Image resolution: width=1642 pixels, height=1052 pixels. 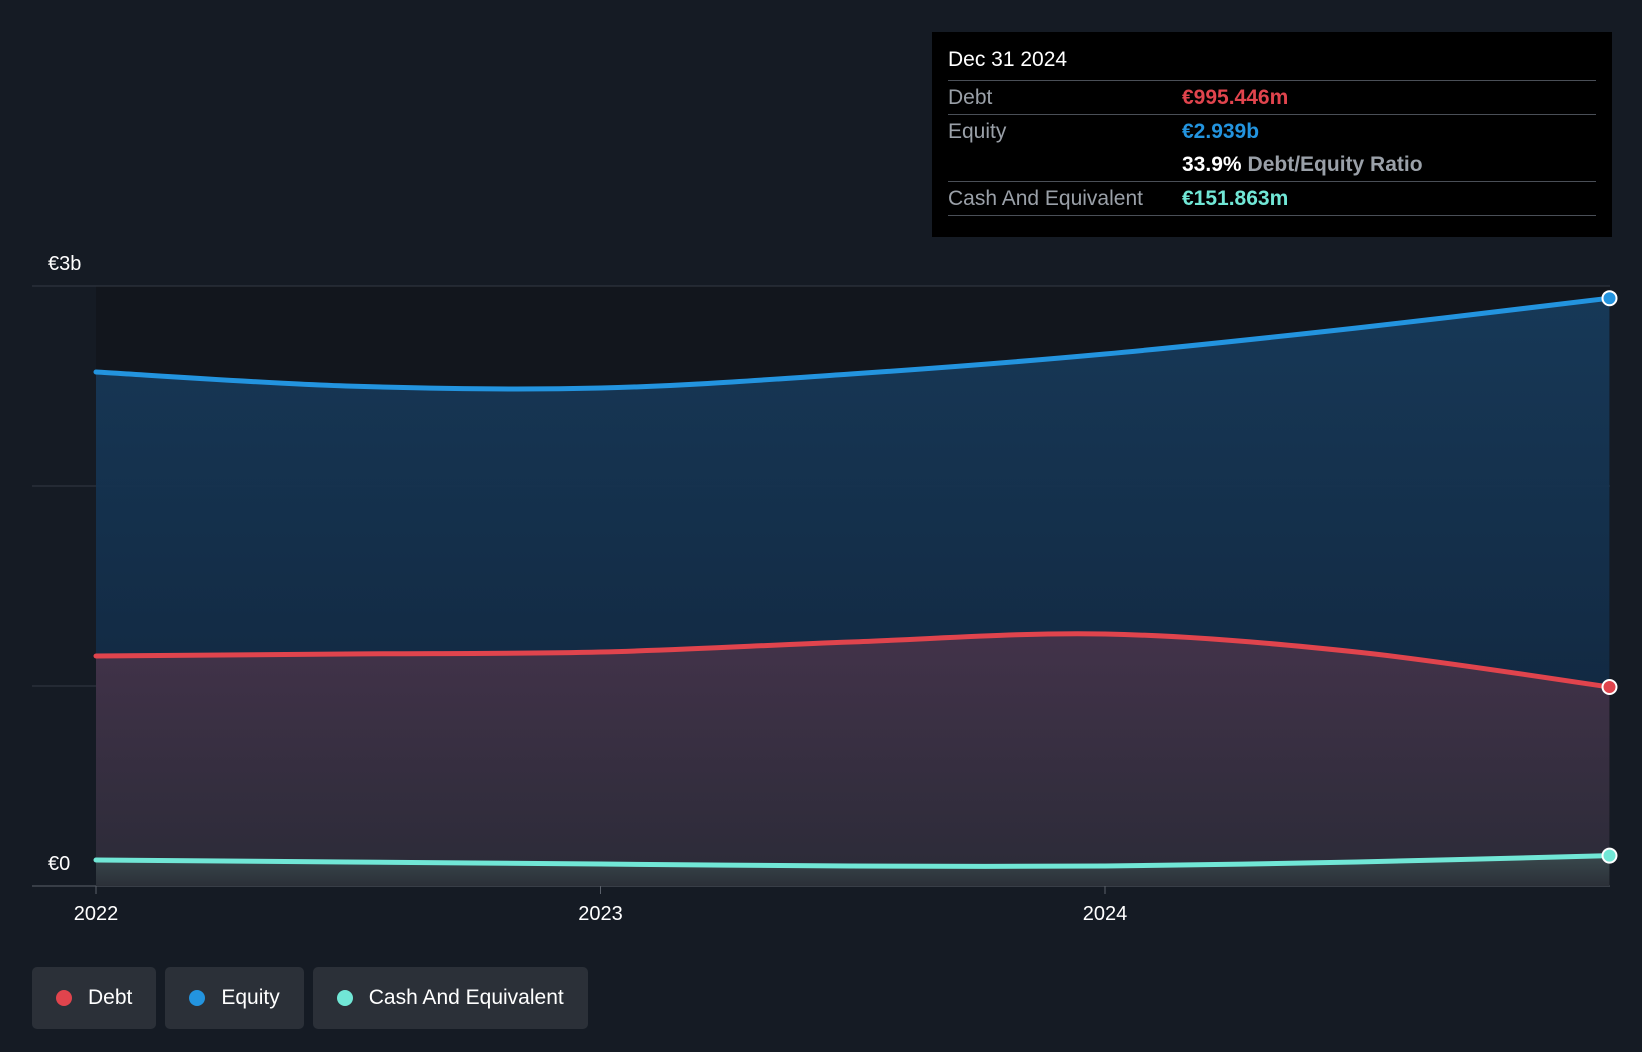 What do you see at coordinates (852, 660) in the screenshot?
I see `debt-line` at bounding box center [852, 660].